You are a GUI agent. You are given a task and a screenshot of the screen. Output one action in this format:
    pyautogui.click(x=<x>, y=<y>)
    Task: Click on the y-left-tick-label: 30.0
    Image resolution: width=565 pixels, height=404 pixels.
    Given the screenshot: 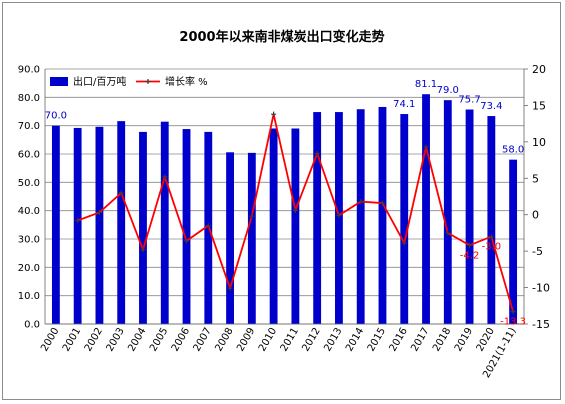 What is the action you would take?
    pyautogui.click(x=29, y=240)
    